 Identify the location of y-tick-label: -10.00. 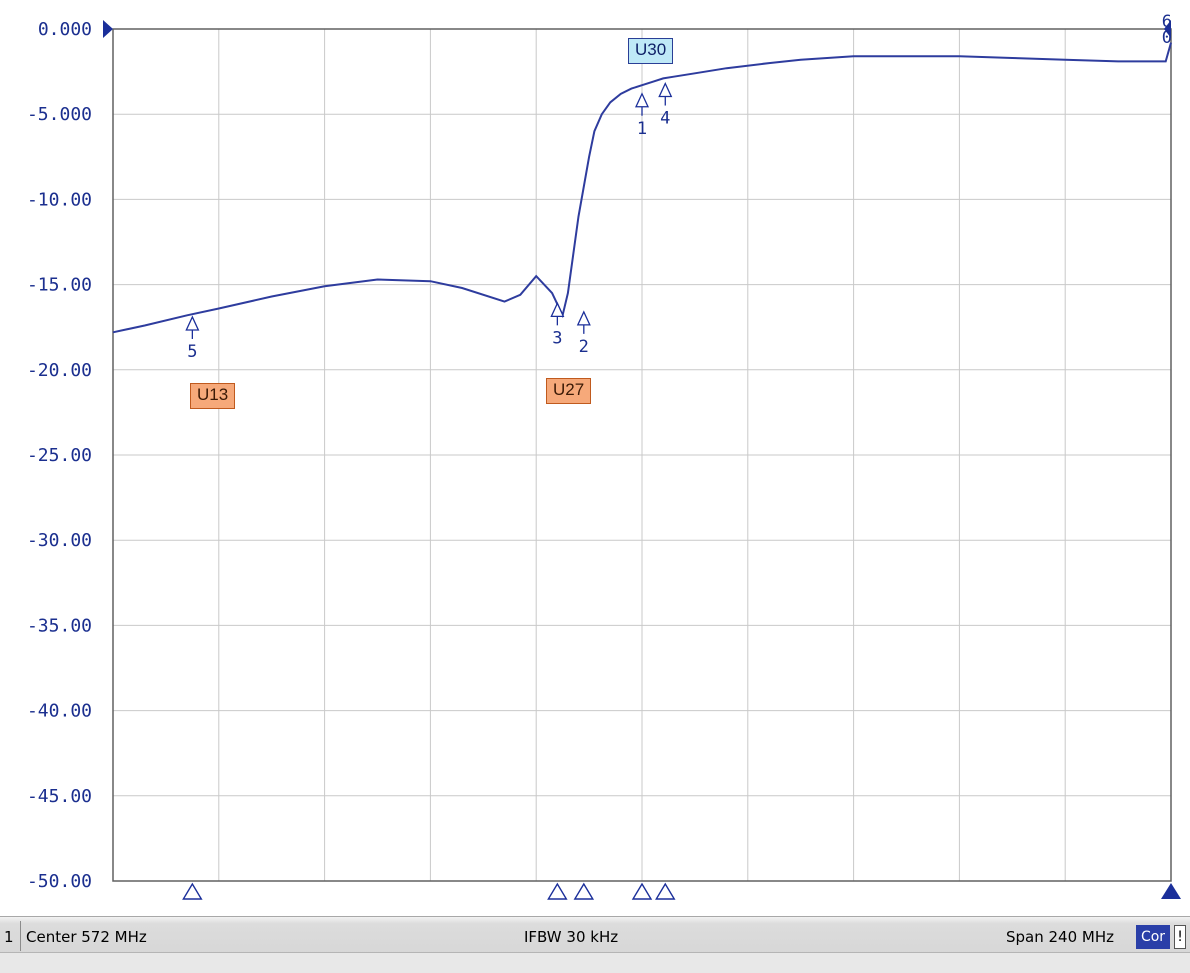
(59, 199).